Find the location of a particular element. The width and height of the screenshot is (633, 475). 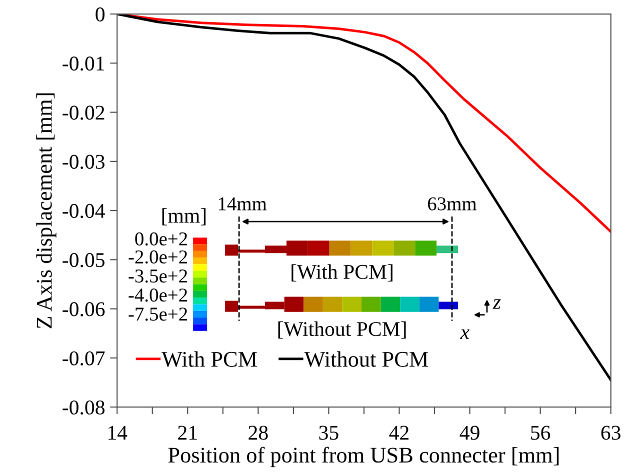

y-tick-label: 0 is located at coordinates (100, 14).